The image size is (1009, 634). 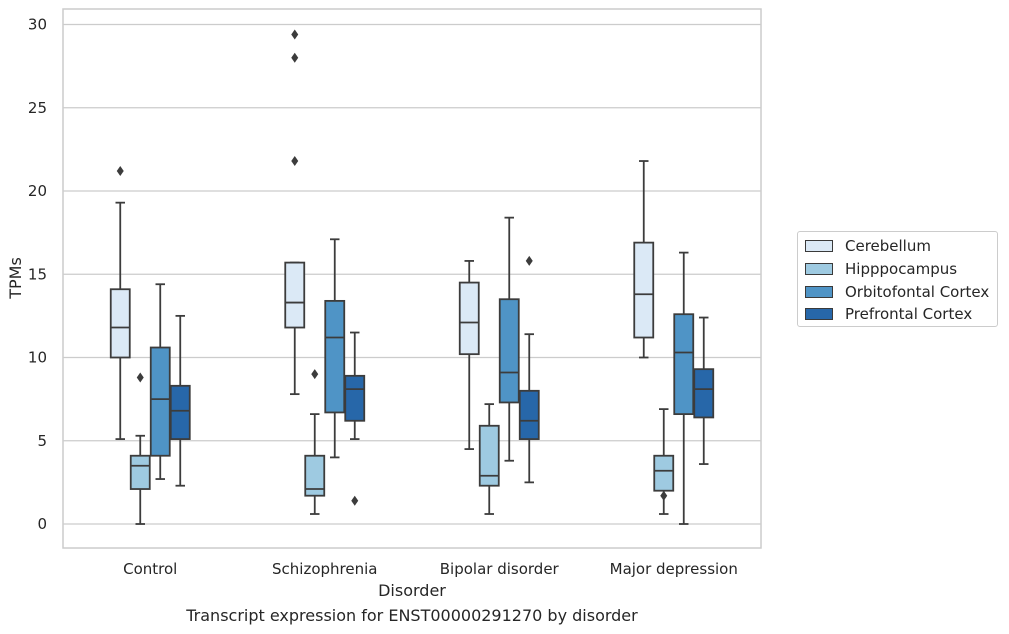 I want to click on box-orbitofontal-cortex-major-depression, so click(x=684, y=388).